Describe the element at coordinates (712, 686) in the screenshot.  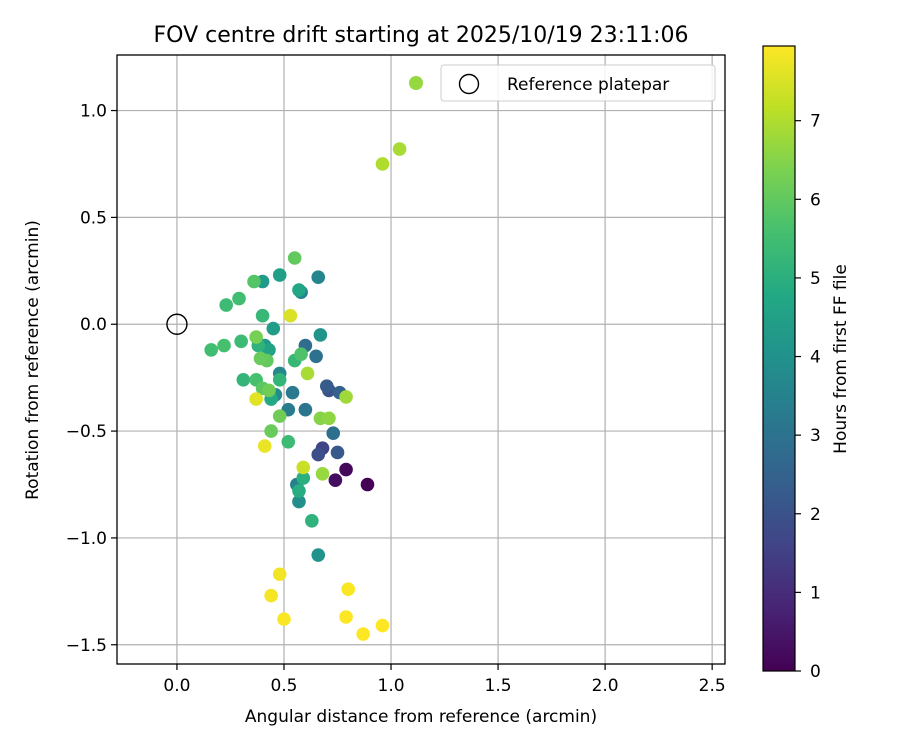
I see `x-tick-label: 2.5` at that location.